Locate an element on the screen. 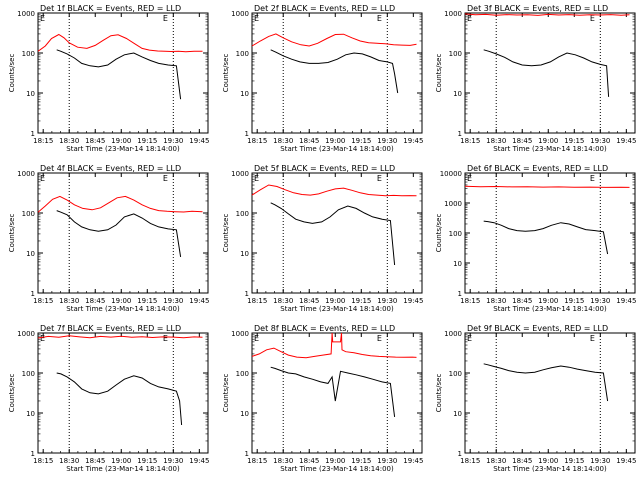 This screenshot has height=480, width=640. chart-title: Det 1f BLACK = Events, RED = LLD is located at coordinates (110, 8).